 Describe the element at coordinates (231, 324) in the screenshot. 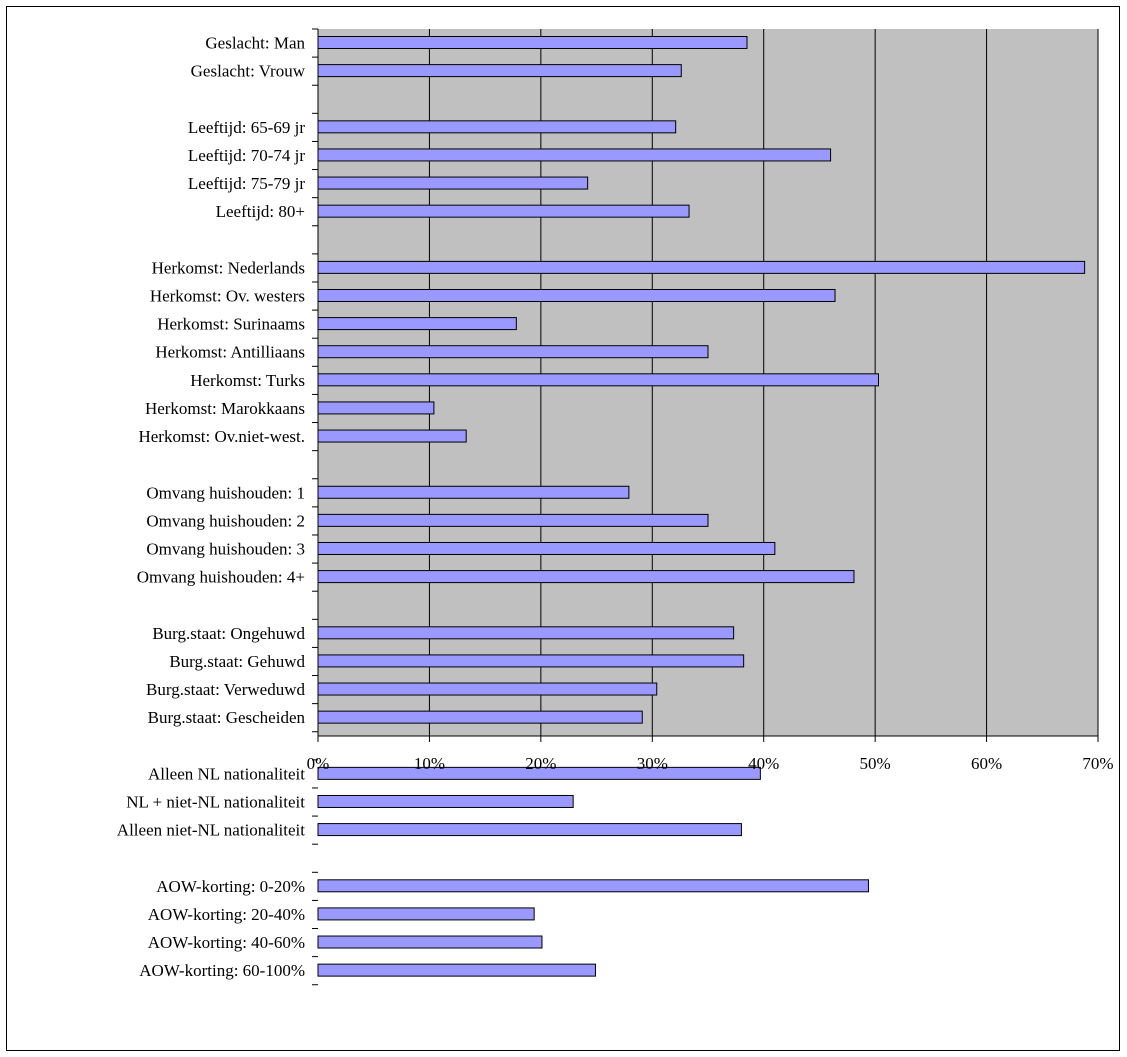

I see `category-label: Herkomst: Surinaams` at that location.